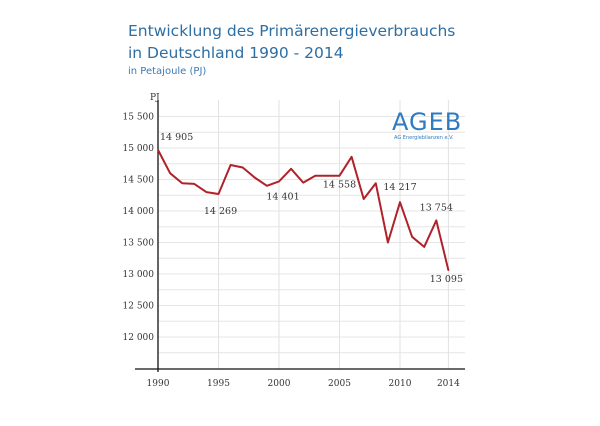 The height and width of the screenshot is (426, 600). What do you see at coordinates (139, 149) in the screenshot?
I see `y-tick-label: 15 000` at bounding box center [139, 149].